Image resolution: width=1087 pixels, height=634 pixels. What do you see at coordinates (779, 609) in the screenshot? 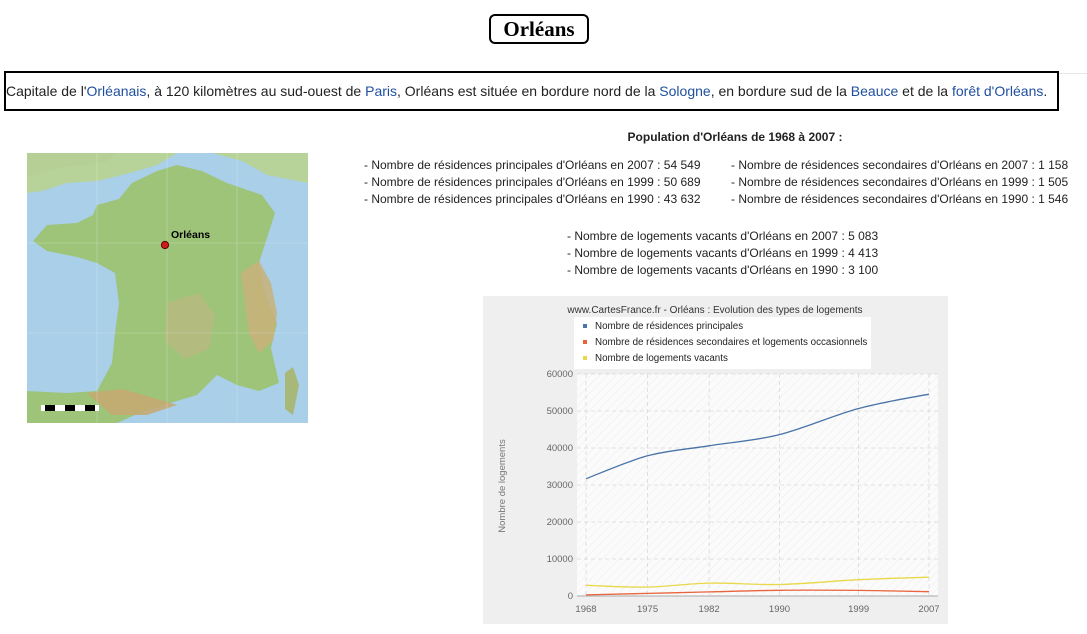
I see `x-tick-label: 1990` at bounding box center [779, 609].